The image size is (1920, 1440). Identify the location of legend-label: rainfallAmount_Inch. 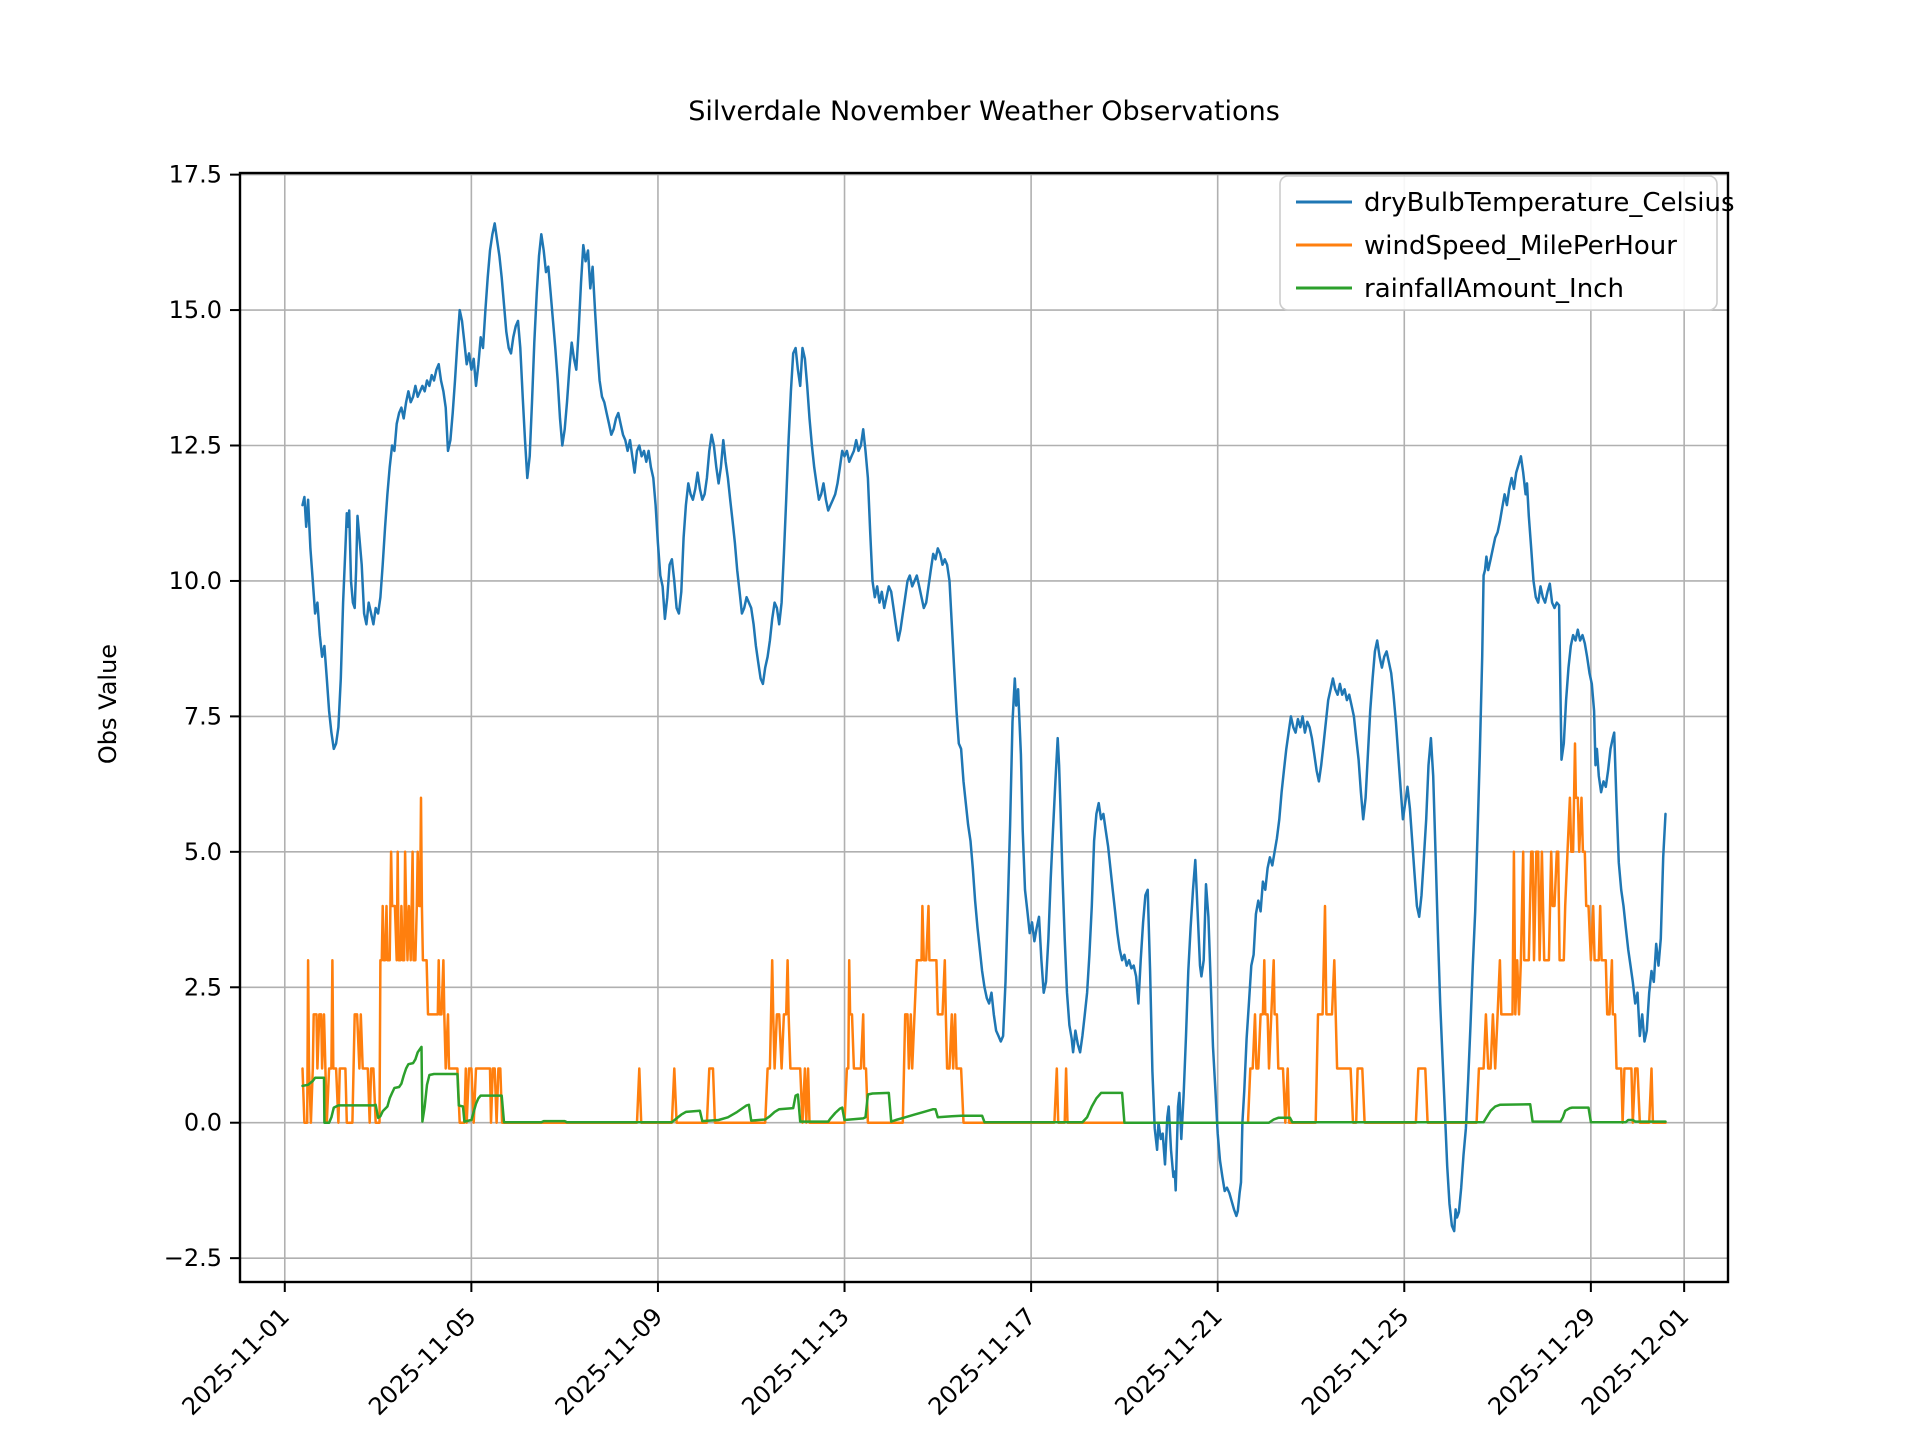
(1494, 289).